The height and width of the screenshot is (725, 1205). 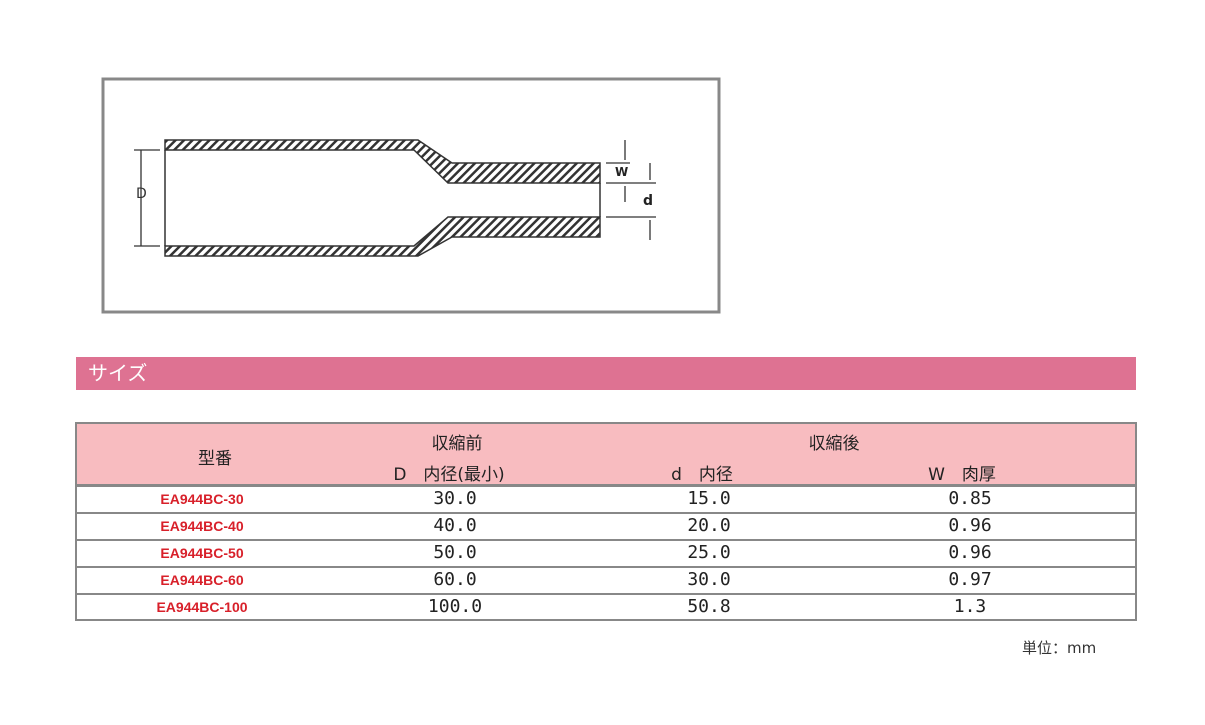 What do you see at coordinates (648, 201) in the screenshot?
I see `label-d: d` at bounding box center [648, 201].